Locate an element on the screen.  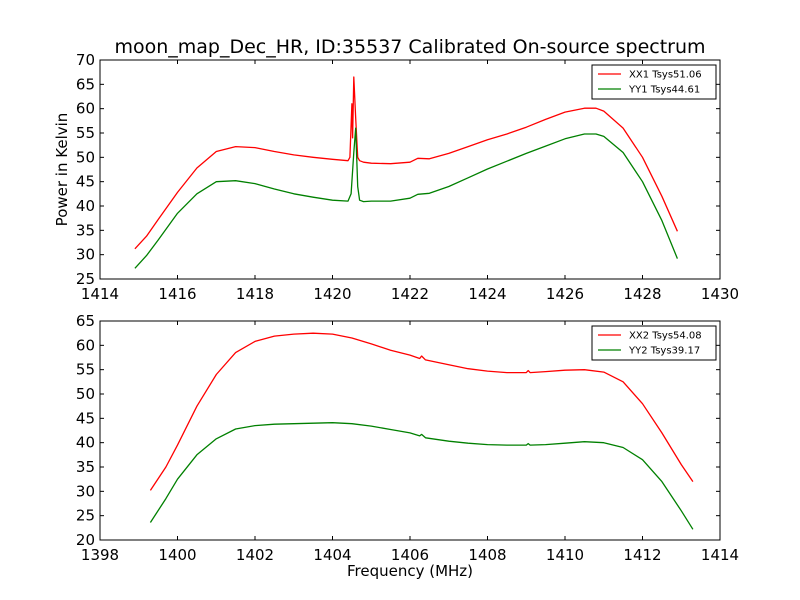
x-tick-label: 1424 is located at coordinates (487, 294).